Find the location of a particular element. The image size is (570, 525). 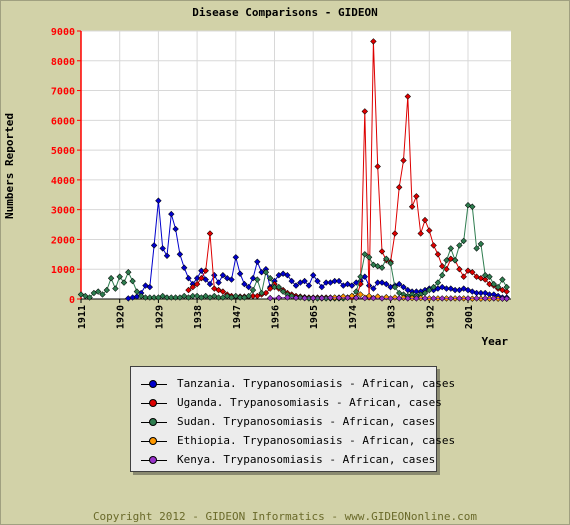

y-tick-label: 5000 is located at coordinates (63, 151).